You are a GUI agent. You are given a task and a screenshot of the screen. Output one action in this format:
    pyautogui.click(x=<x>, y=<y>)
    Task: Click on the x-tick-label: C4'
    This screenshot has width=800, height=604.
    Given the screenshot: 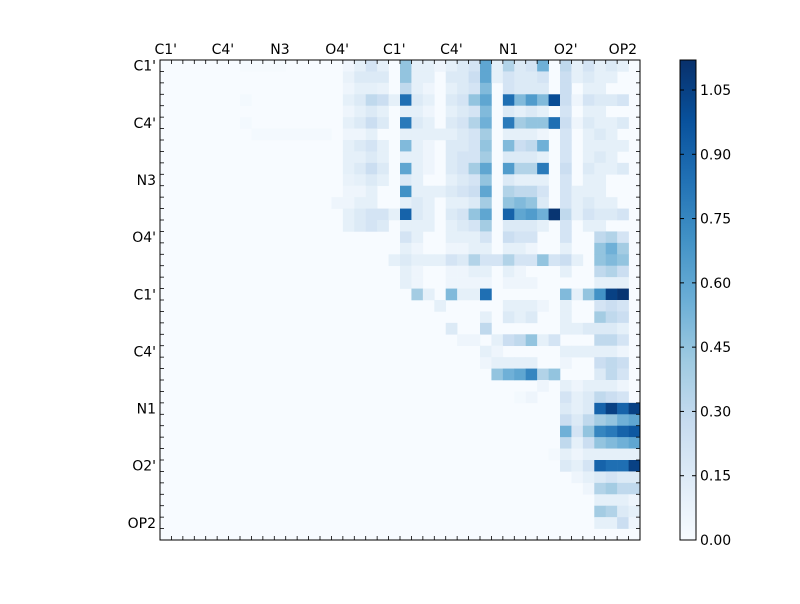 What is the action you would take?
    pyautogui.click(x=223, y=50)
    